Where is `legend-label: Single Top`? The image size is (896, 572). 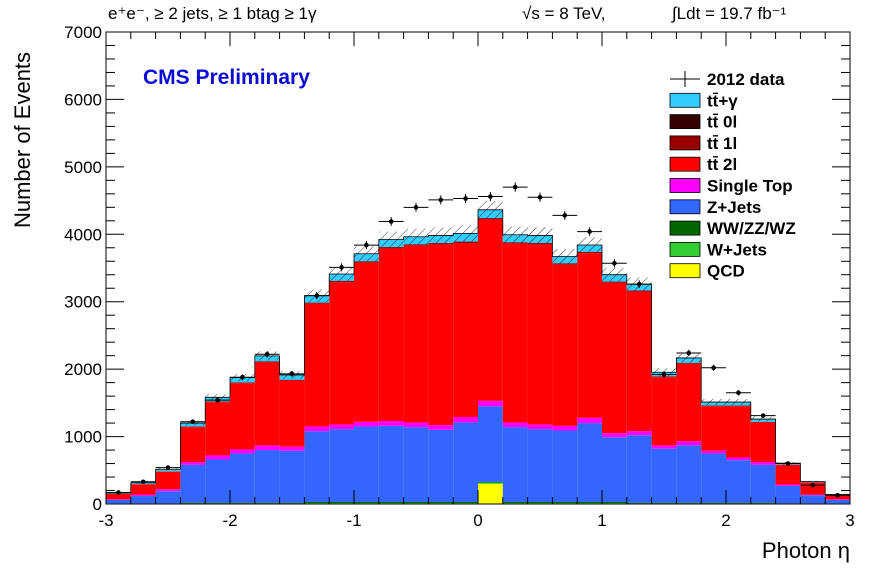
legend-label: Single Top is located at coordinates (750, 186).